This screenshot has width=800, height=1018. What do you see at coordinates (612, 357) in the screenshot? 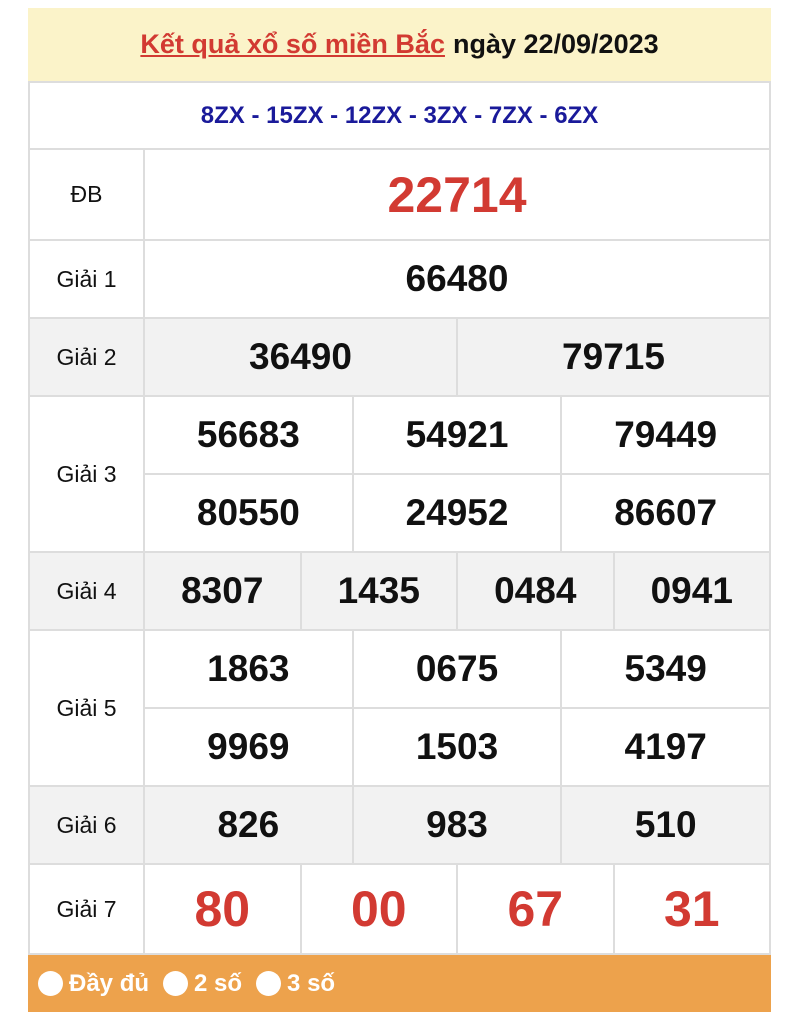
I see `prize-number: 79715` at bounding box center [612, 357].